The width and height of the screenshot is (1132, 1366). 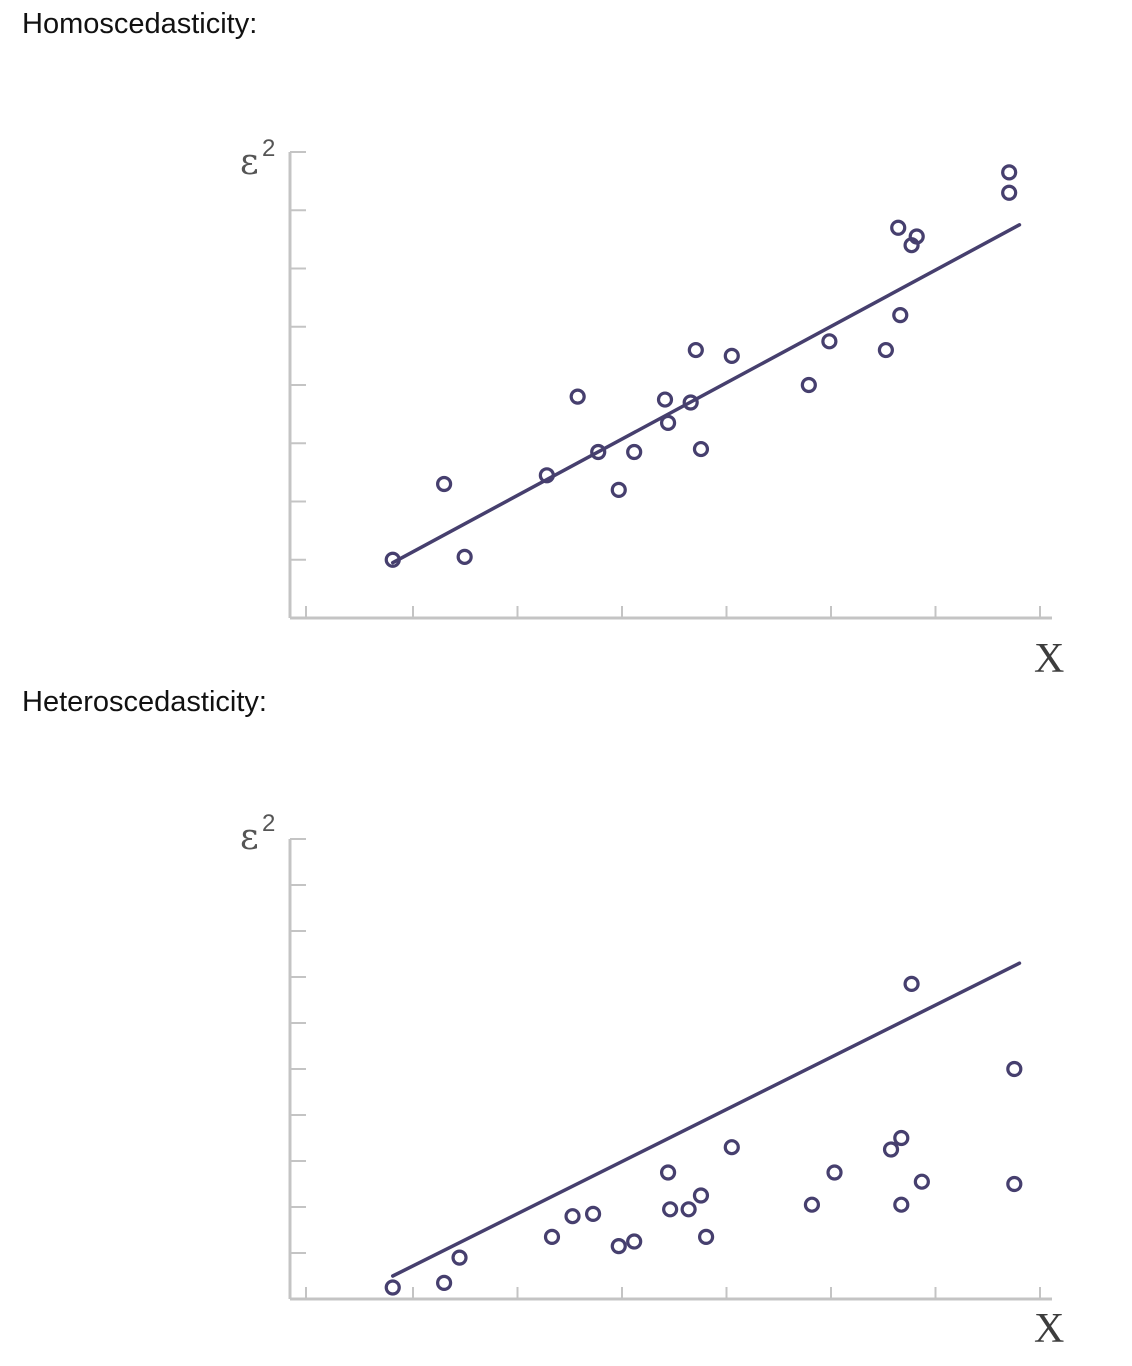 What do you see at coordinates (140, 24) in the screenshot?
I see `homoscedasticity-heading: Homoscedasticity:` at bounding box center [140, 24].